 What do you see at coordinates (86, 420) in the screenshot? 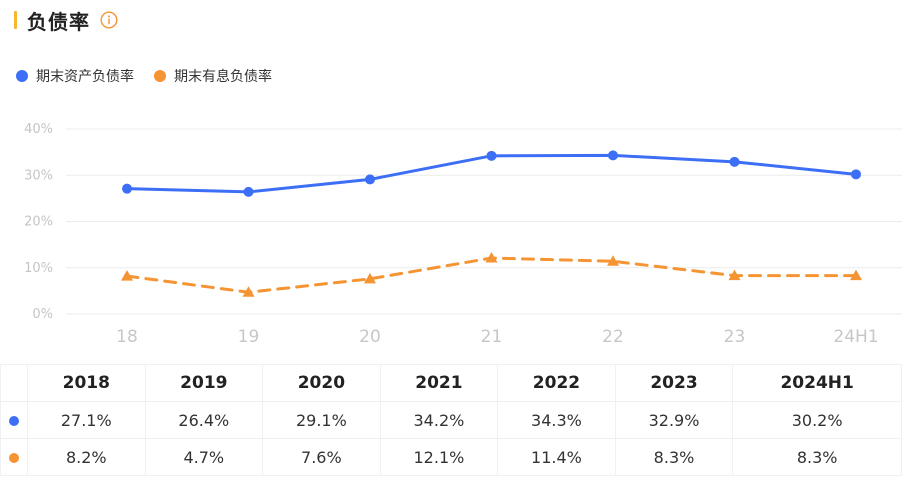
I see `table-cell: 27.1%` at bounding box center [86, 420].